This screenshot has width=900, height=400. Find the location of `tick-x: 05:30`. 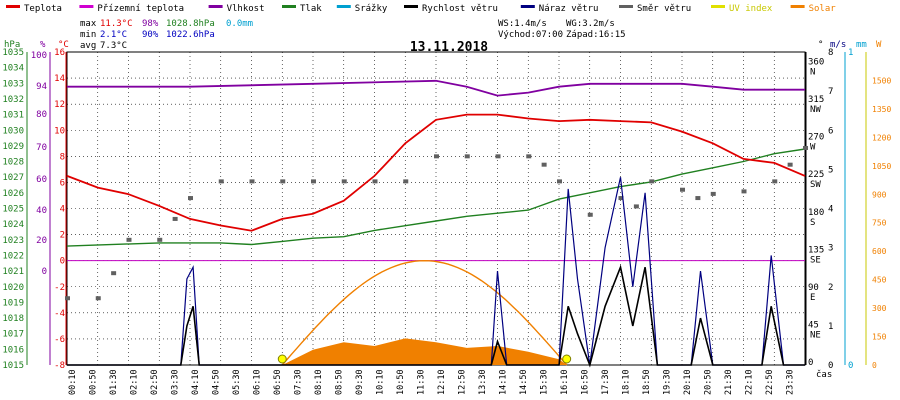

tick-x: 05:30 is located at coordinates (237, 382).